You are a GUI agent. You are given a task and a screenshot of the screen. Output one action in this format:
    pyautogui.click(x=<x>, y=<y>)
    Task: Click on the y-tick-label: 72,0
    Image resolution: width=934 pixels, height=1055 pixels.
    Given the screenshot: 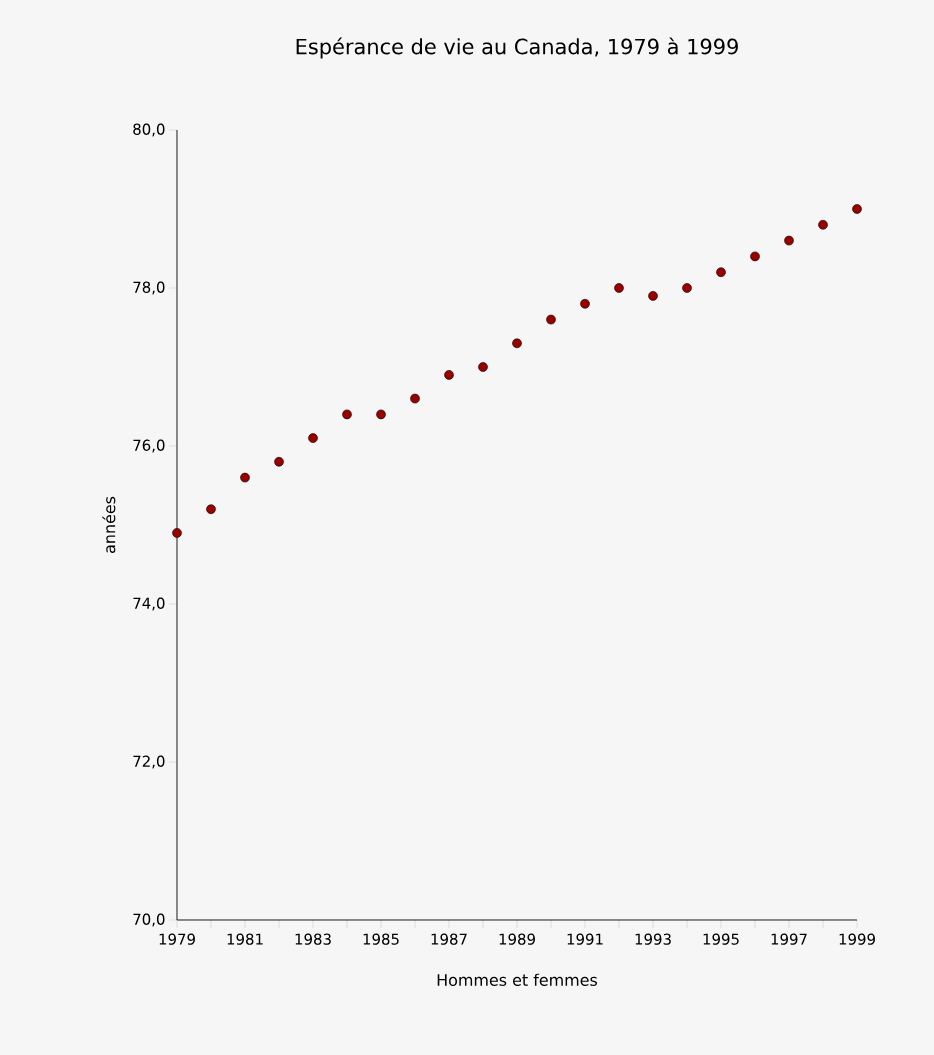 What is the action you would take?
    pyautogui.click(x=149, y=762)
    